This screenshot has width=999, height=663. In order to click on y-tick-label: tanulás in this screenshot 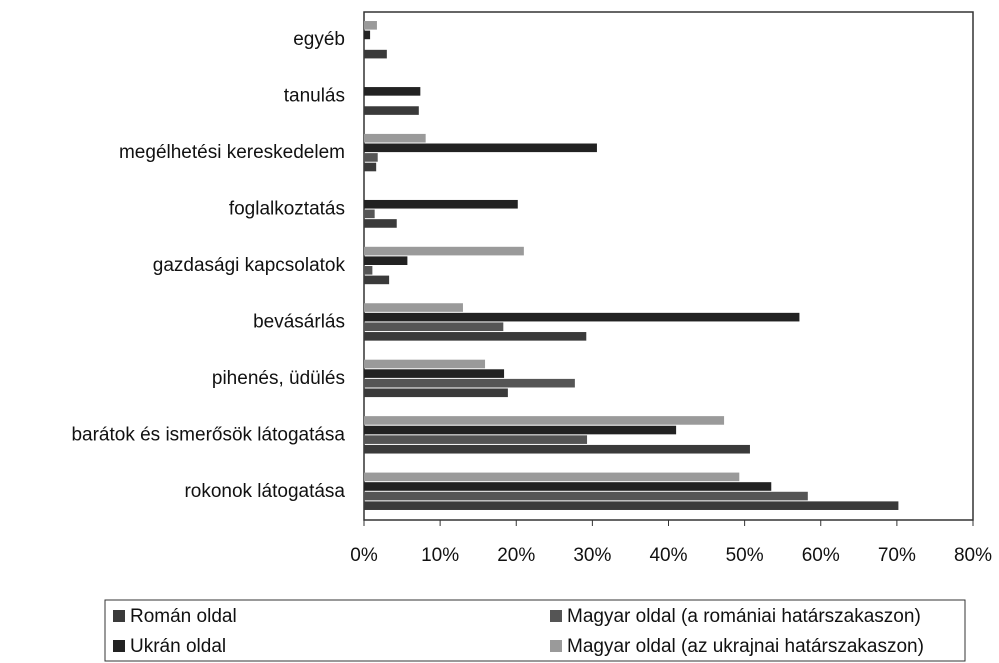, I will do `click(314, 96)`.